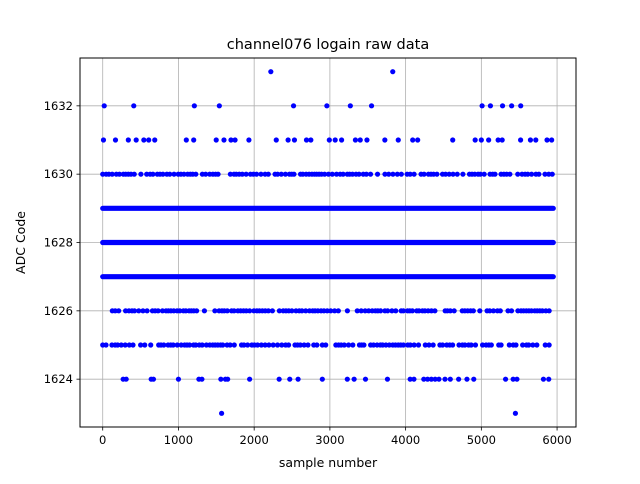 The height and width of the screenshot is (484, 640). I want to click on x-tick-label: 6000, so click(556, 440).